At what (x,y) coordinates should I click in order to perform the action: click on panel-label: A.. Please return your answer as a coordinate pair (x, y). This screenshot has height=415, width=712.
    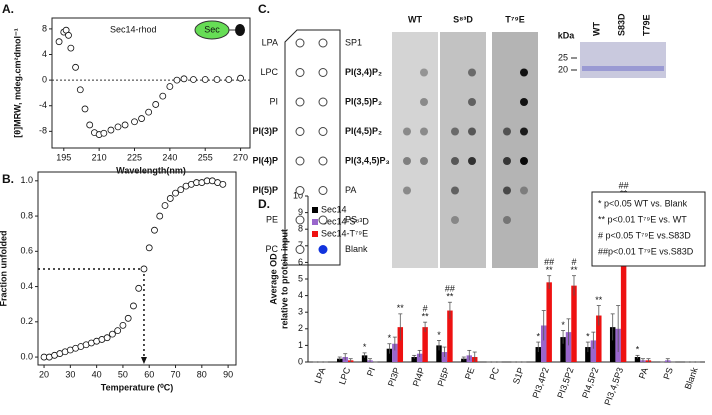
    Looking at the image, I should click on (8, 9).